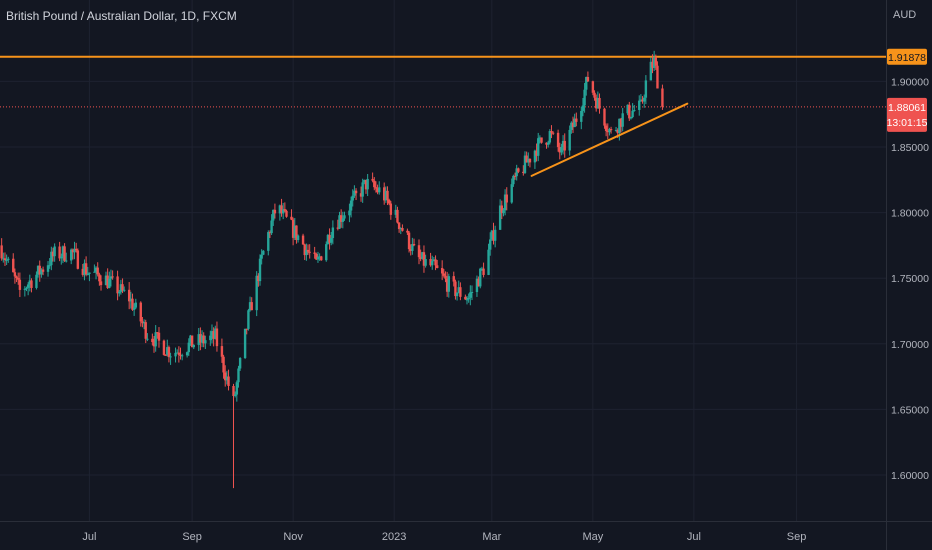  Describe the element at coordinates (910, 214) in the screenshot. I see `y-tick-label: 1.80000` at that location.